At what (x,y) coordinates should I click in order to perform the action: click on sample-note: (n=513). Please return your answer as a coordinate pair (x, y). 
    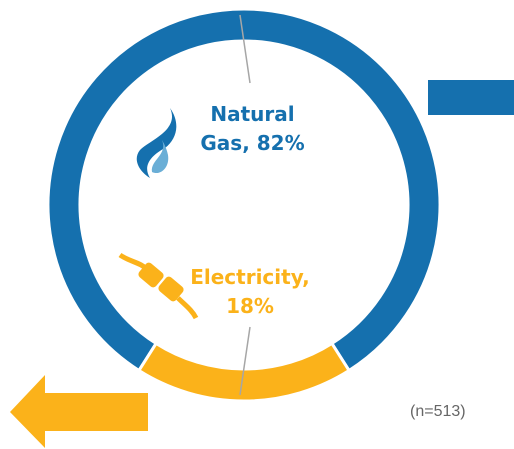
    Looking at the image, I should click on (438, 411).